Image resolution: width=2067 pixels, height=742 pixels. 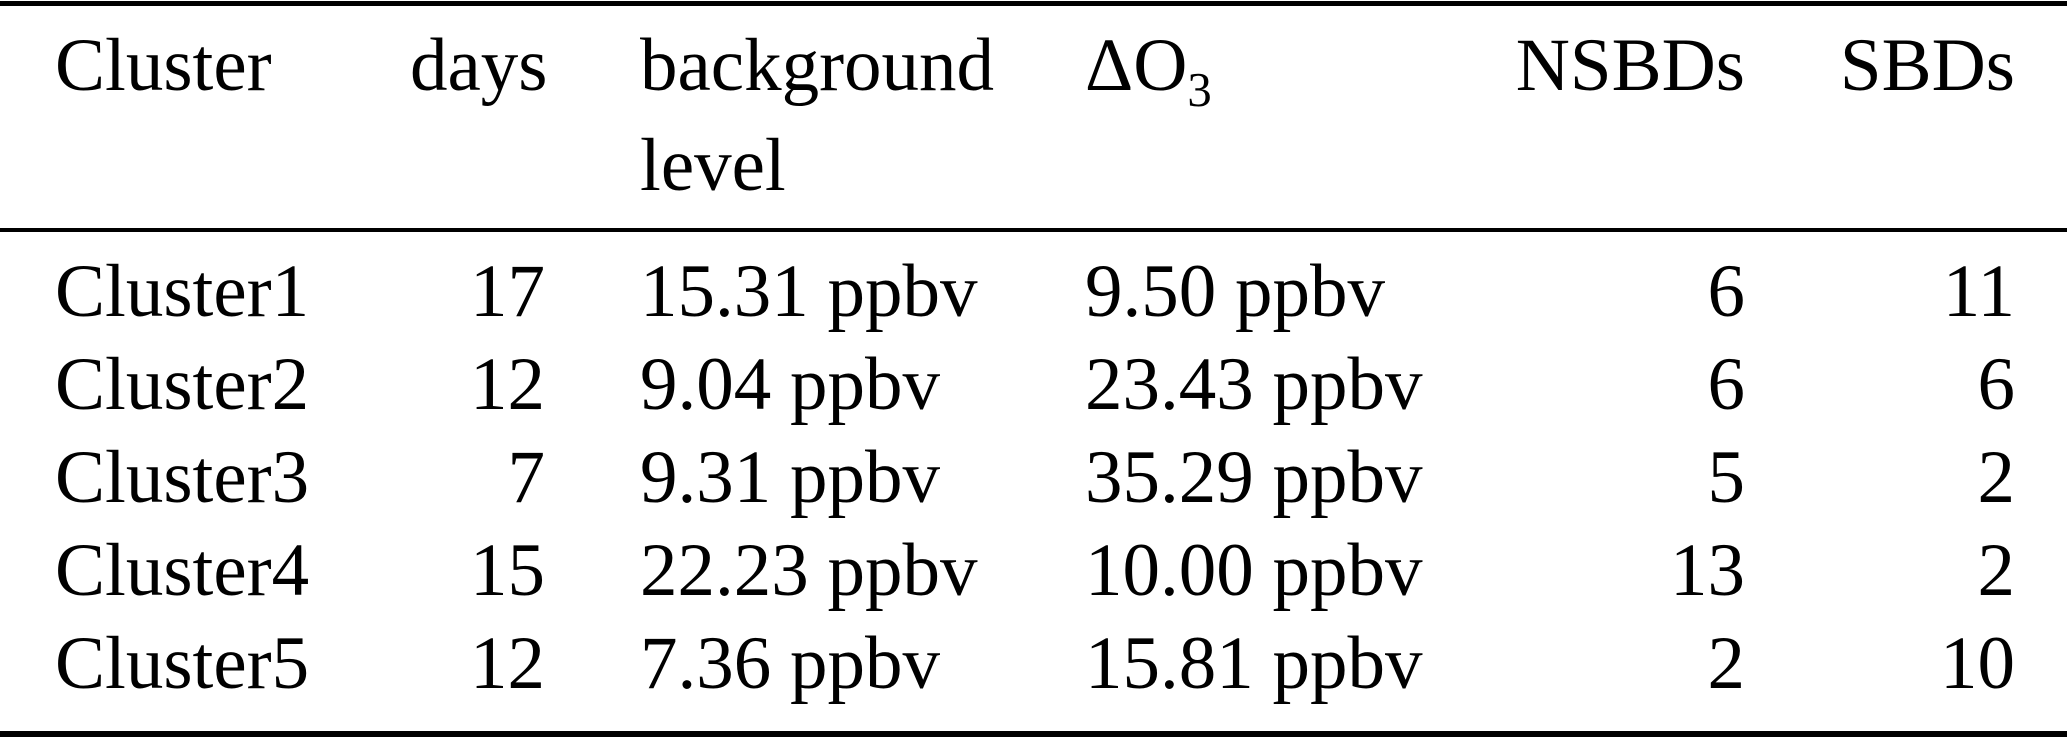 I want to click on cell-background-level: 15.31 ppbv, so click(x=809, y=291).